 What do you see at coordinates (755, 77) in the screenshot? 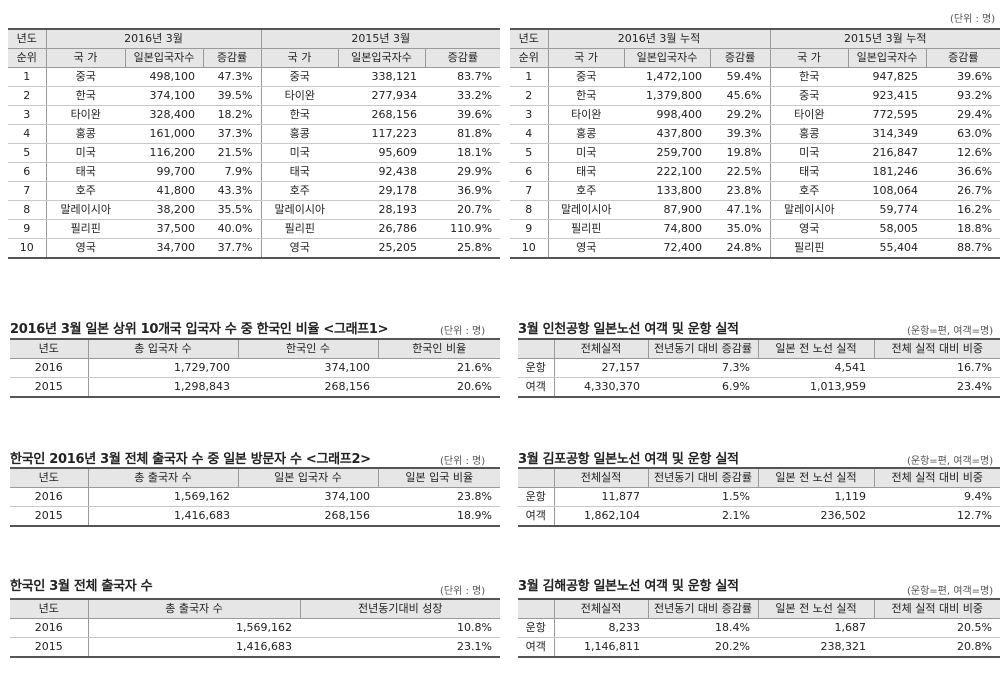
I see `table-row: 1 중국 1,472,100 59.4% 한국 947,825 39.6%` at bounding box center [755, 77].